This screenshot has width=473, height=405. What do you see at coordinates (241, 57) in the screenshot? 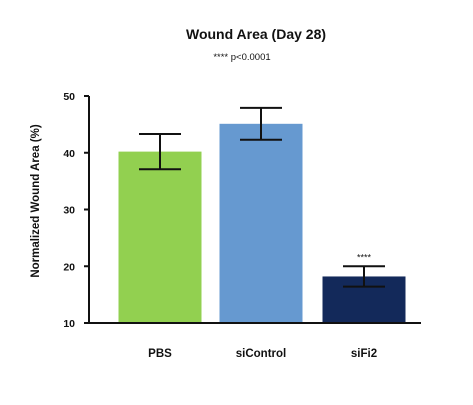
I see `chart-subtitle: **** p<0.0001` at bounding box center [241, 57].